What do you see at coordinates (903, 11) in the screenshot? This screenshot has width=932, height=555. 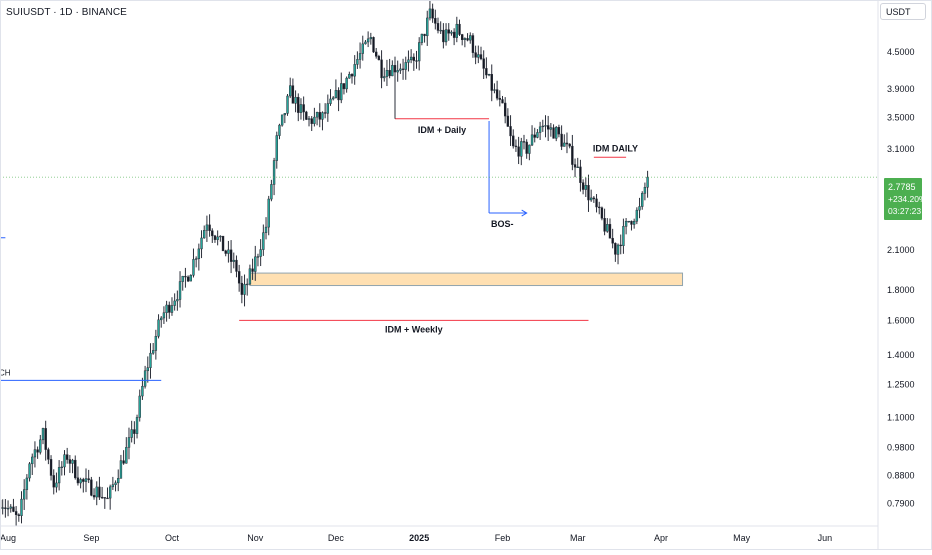 I see `currency-selector: USDT` at bounding box center [903, 11].